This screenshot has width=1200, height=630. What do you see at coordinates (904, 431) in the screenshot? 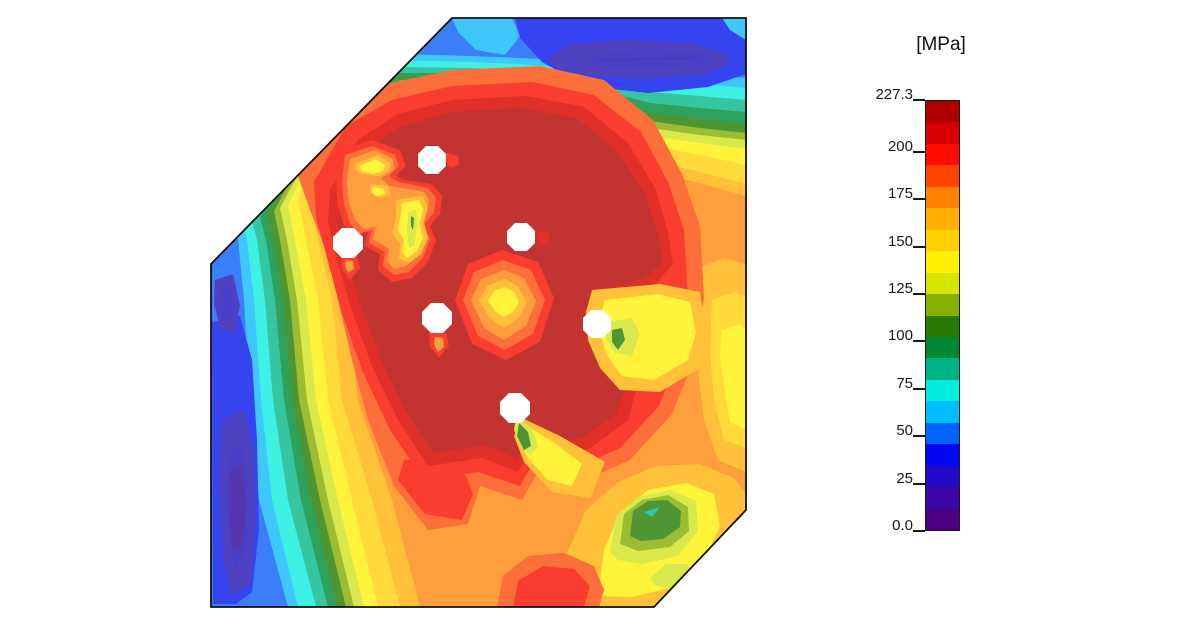
I see `colorbar-tick-label: 50` at bounding box center [904, 431].